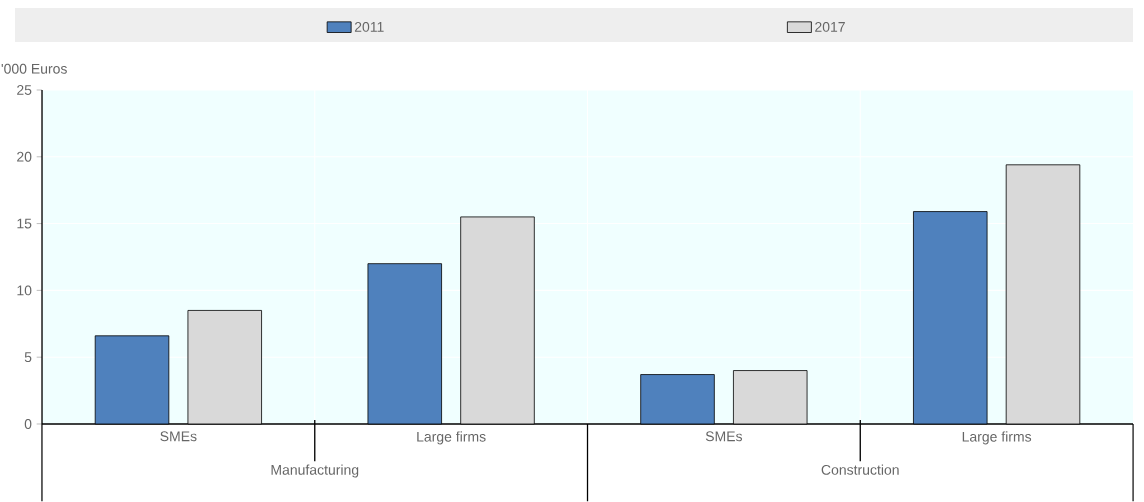  Describe the element at coordinates (315, 471) in the screenshot. I see `text: Manufacturing` at that location.